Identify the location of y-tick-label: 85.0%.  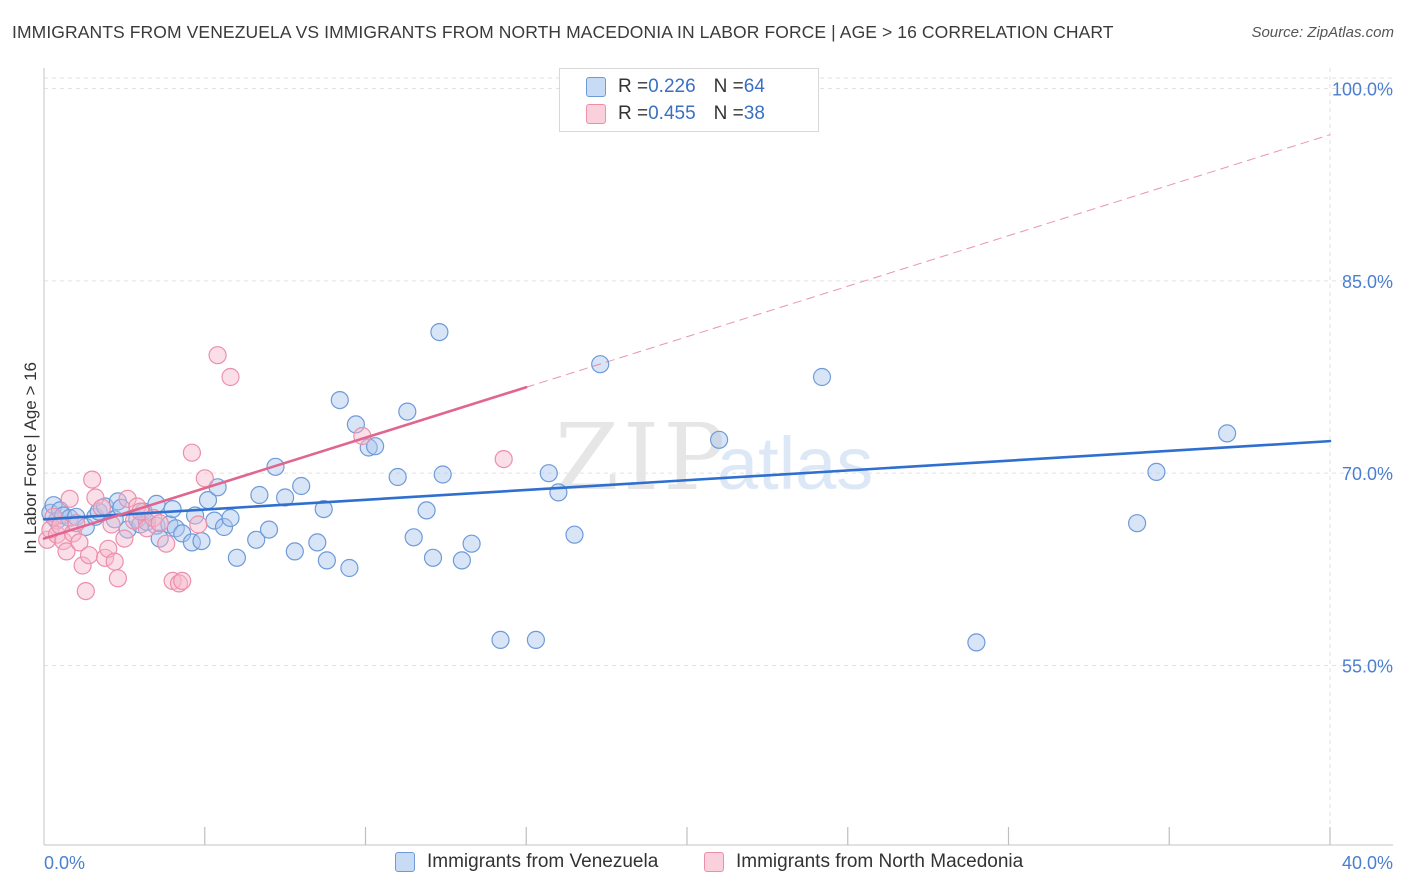
(1367, 282).